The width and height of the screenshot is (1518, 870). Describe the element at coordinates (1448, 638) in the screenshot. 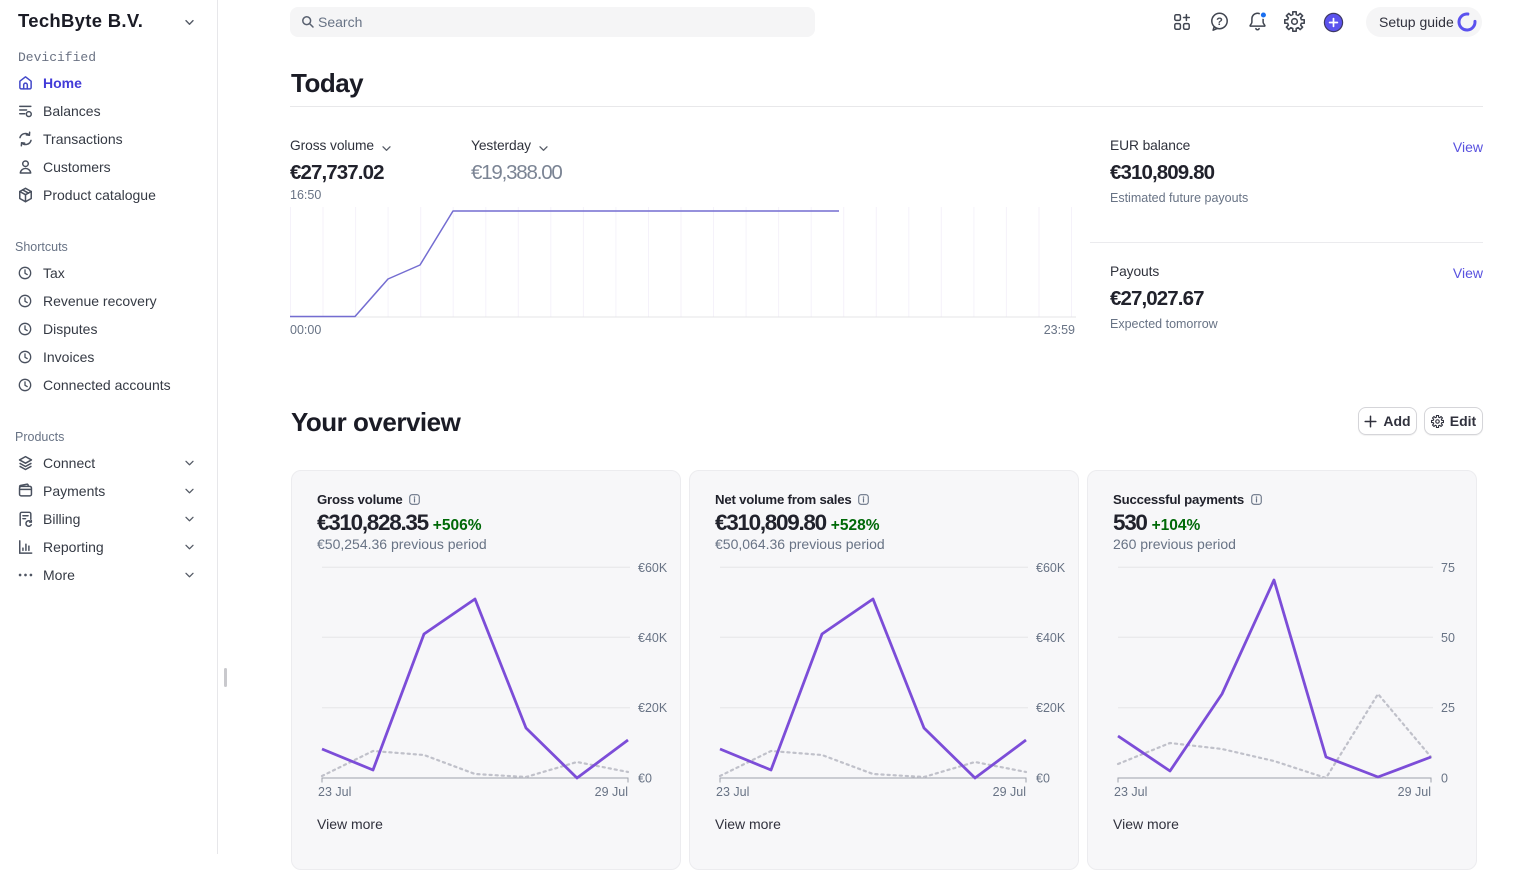

I see `svg-text: 50` at that location.